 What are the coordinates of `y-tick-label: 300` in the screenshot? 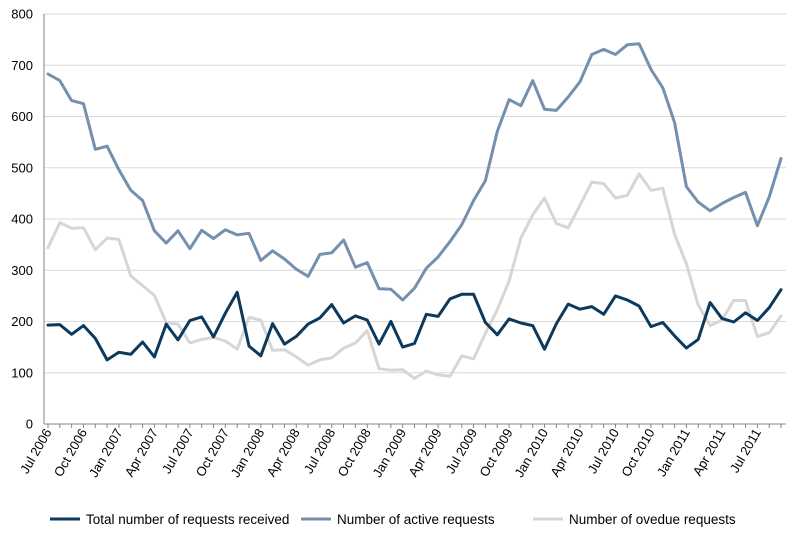 It's located at (22, 270).